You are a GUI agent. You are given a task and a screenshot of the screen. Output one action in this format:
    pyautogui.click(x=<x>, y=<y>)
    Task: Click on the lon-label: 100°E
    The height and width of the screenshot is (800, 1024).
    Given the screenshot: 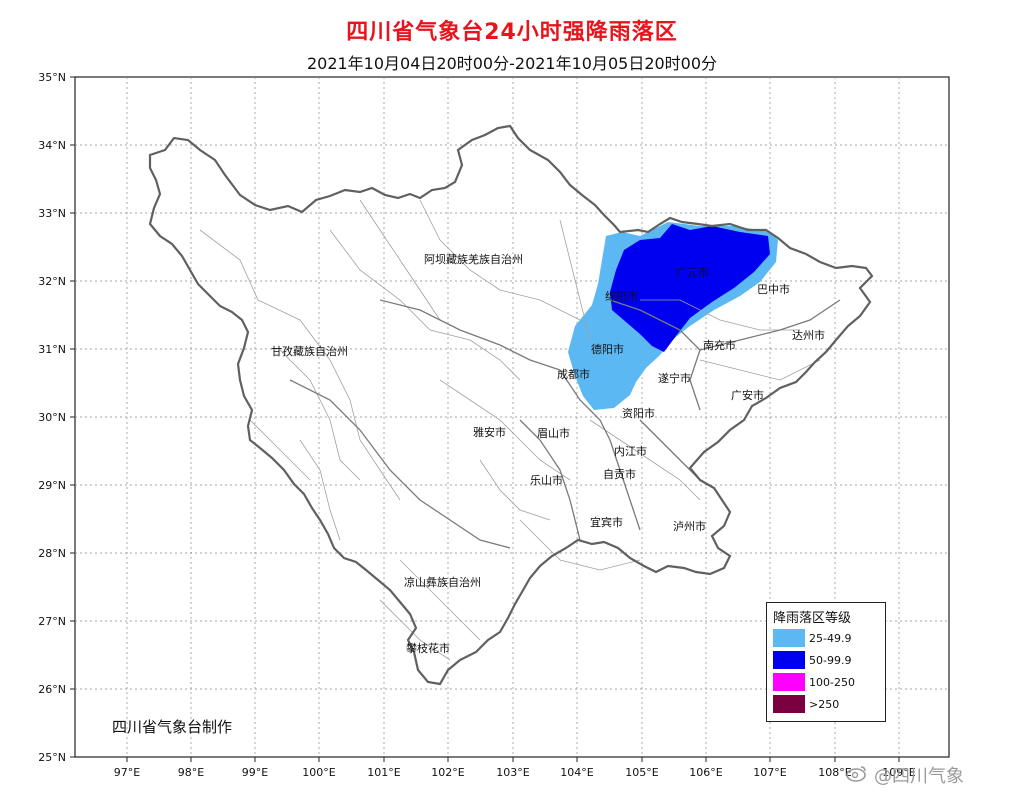 What is the action you would take?
    pyautogui.click(x=318, y=772)
    